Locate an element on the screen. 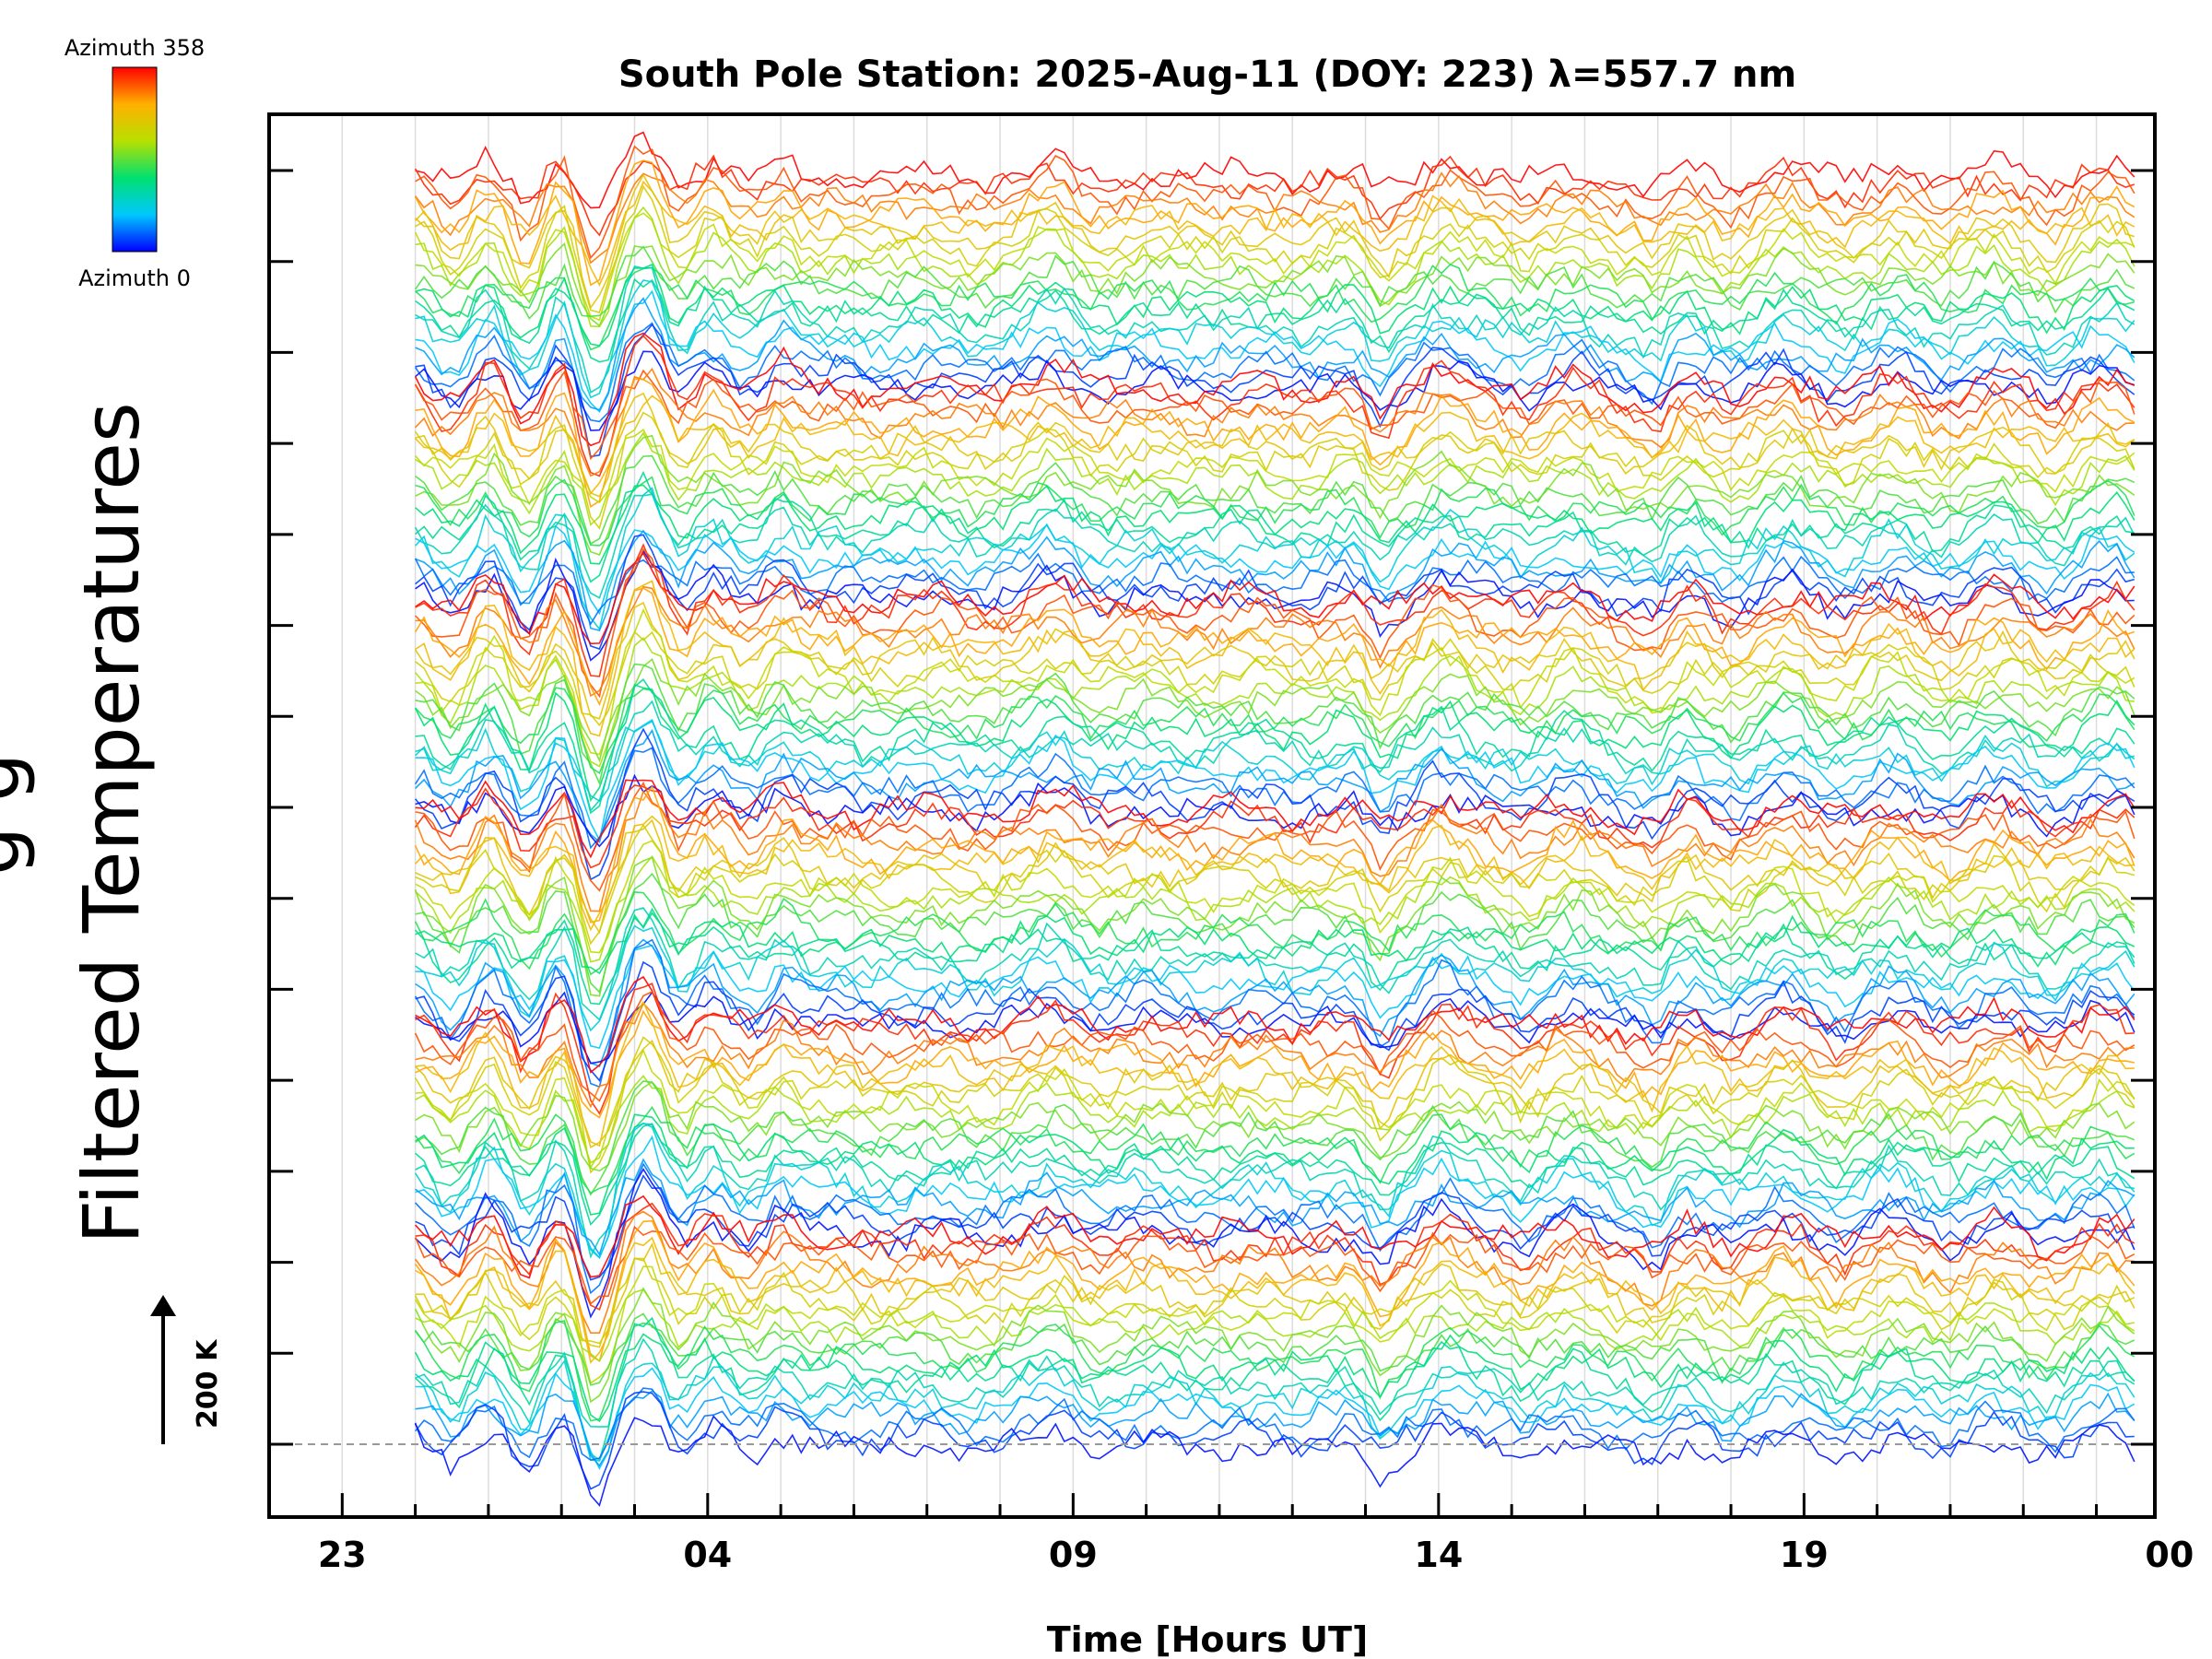 Image resolution: width=2212 pixels, height=1659 pixels. x-tick-label: 00 is located at coordinates (2169, 1555).